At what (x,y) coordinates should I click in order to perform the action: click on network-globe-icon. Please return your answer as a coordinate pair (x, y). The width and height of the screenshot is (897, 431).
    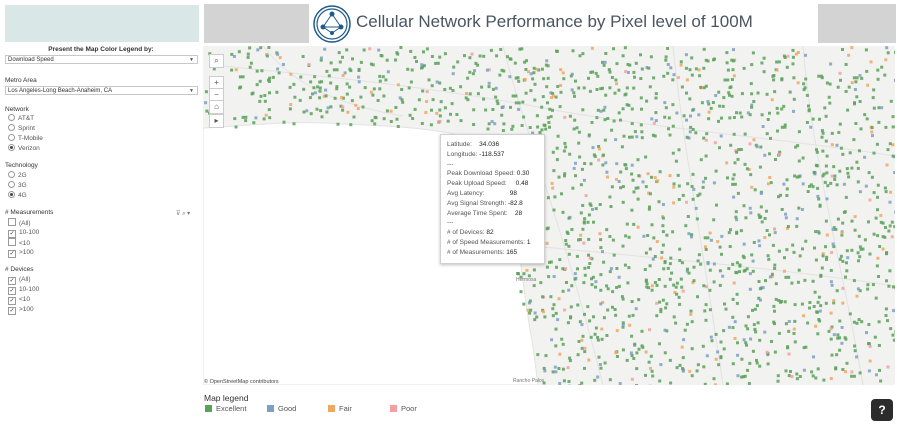
    Looking at the image, I should click on (332, 24).